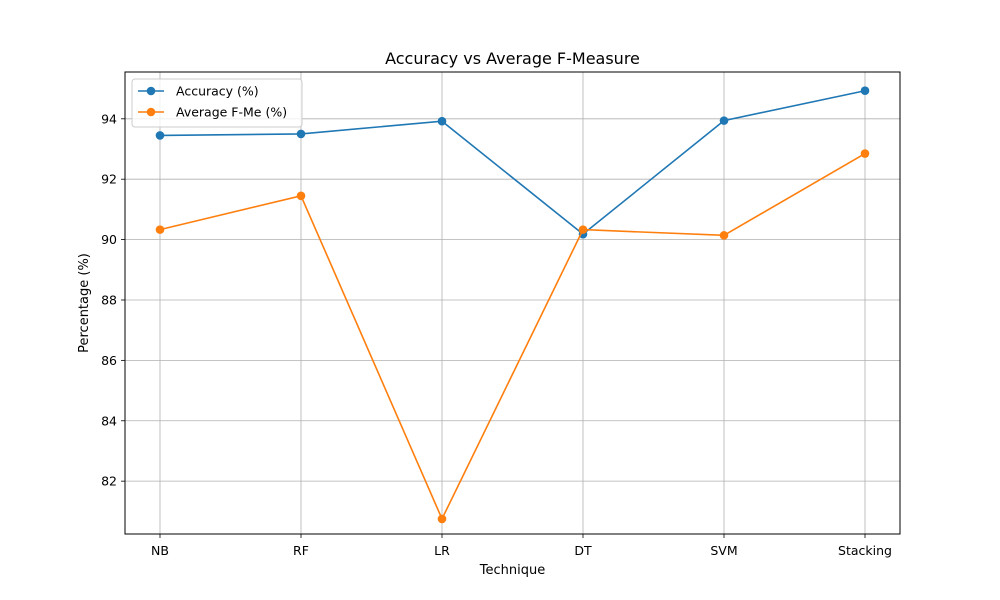 The width and height of the screenshot is (1000, 600). I want to click on legend-label: Accuracy (%), so click(217, 91).